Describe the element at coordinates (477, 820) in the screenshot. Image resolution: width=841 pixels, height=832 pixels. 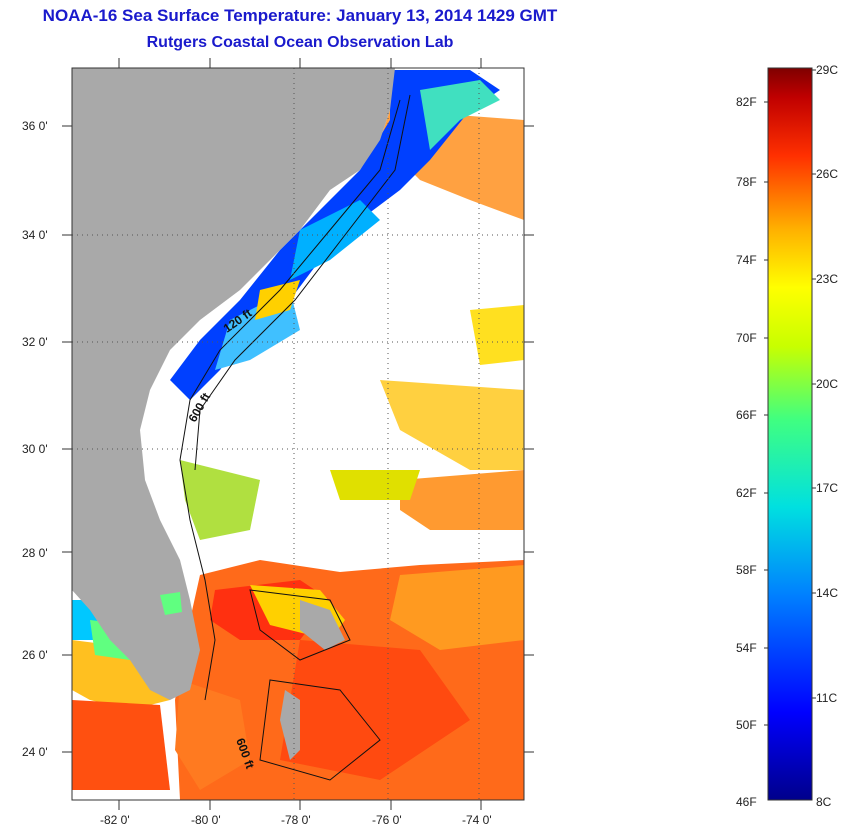
I see `lon-tick-label: -74 0'` at that location.